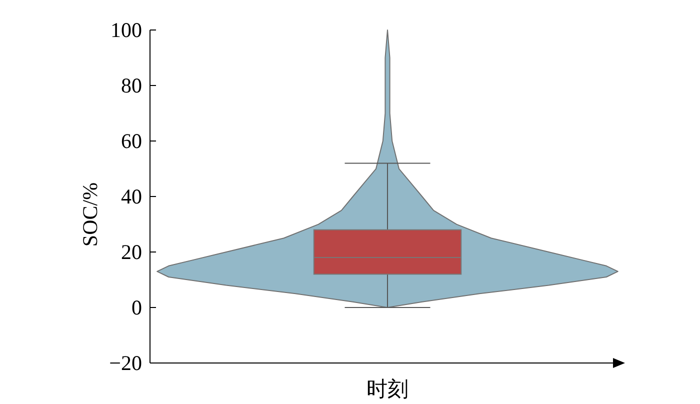 The width and height of the screenshot is (700, 404). Describe the element at coordinates (137, 308) in the screenshot. I see `y-tick-label: 0` at that location.